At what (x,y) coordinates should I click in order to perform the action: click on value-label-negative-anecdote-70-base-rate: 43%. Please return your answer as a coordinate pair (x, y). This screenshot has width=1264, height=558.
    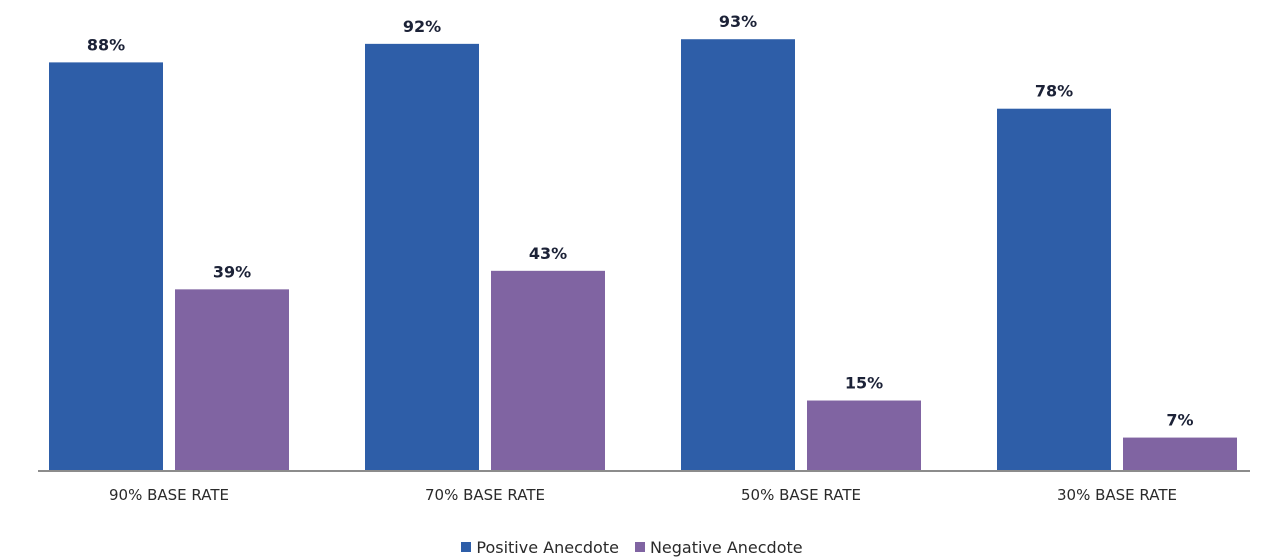
    Looking at the image, I should click on (548, 253).